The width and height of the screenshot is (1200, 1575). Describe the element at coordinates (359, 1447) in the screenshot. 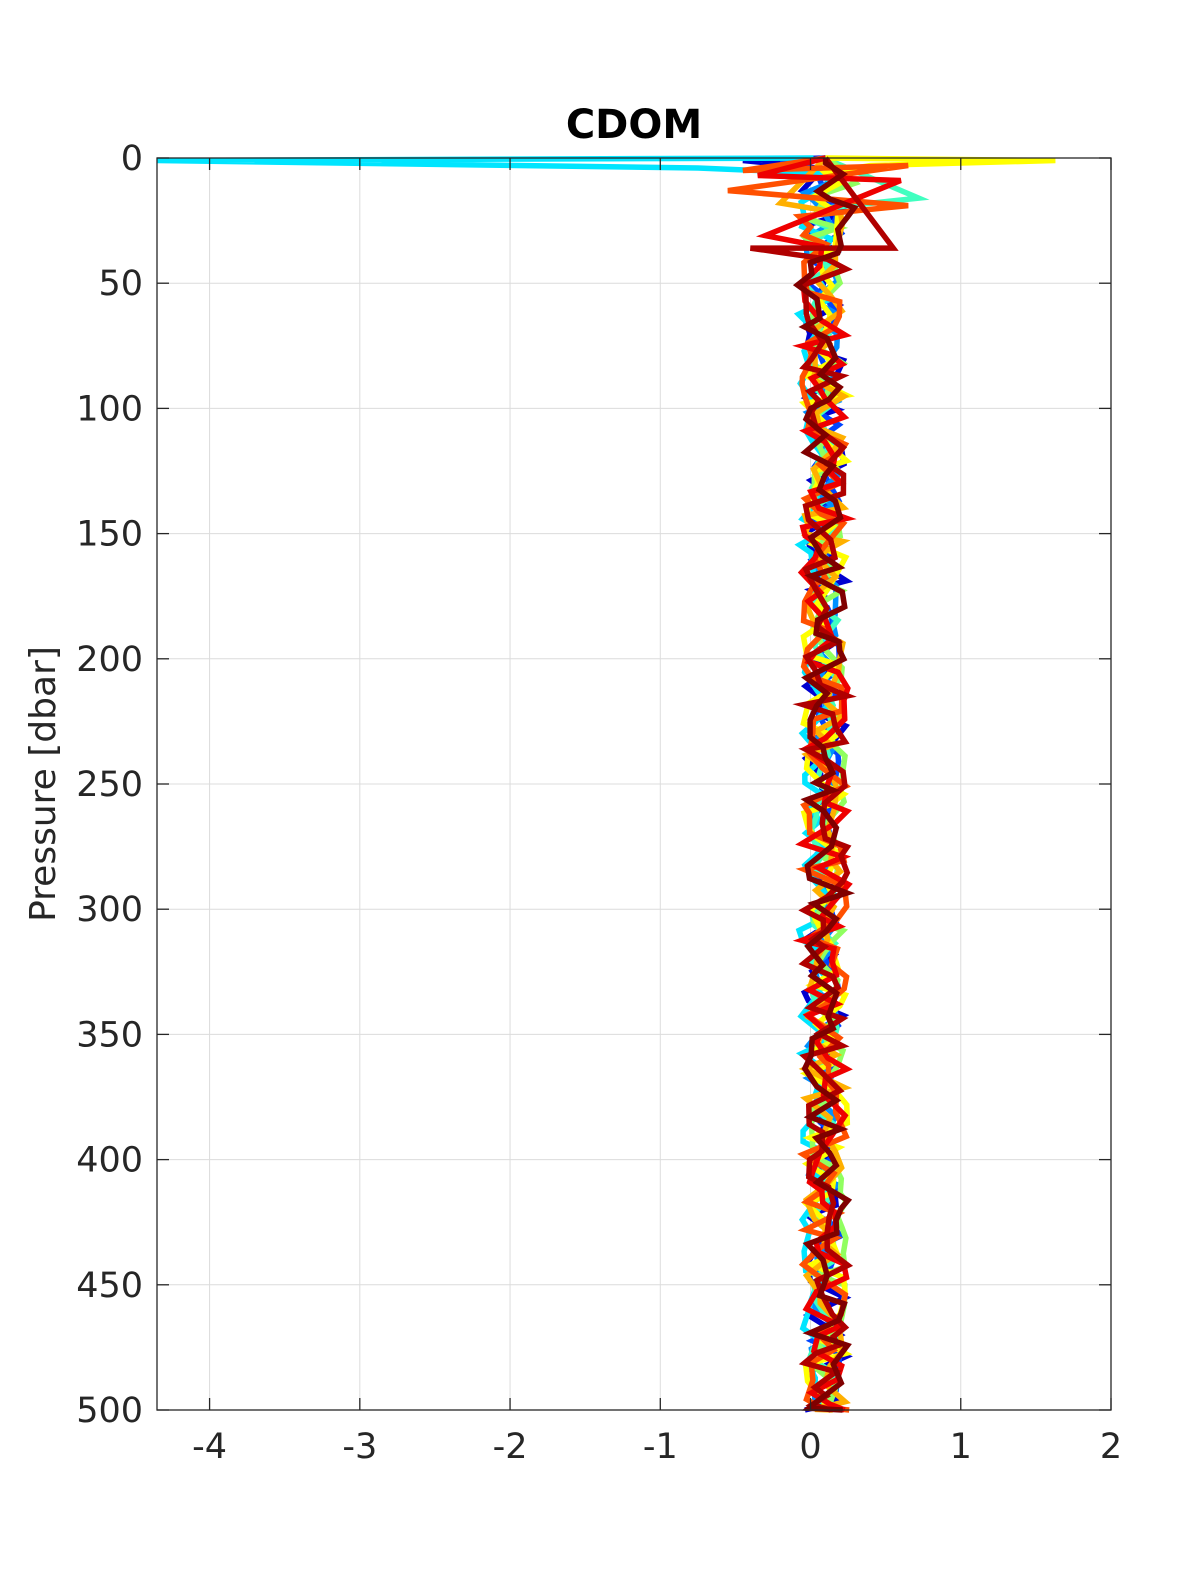

I see `x-tick-label: -3` at that location.